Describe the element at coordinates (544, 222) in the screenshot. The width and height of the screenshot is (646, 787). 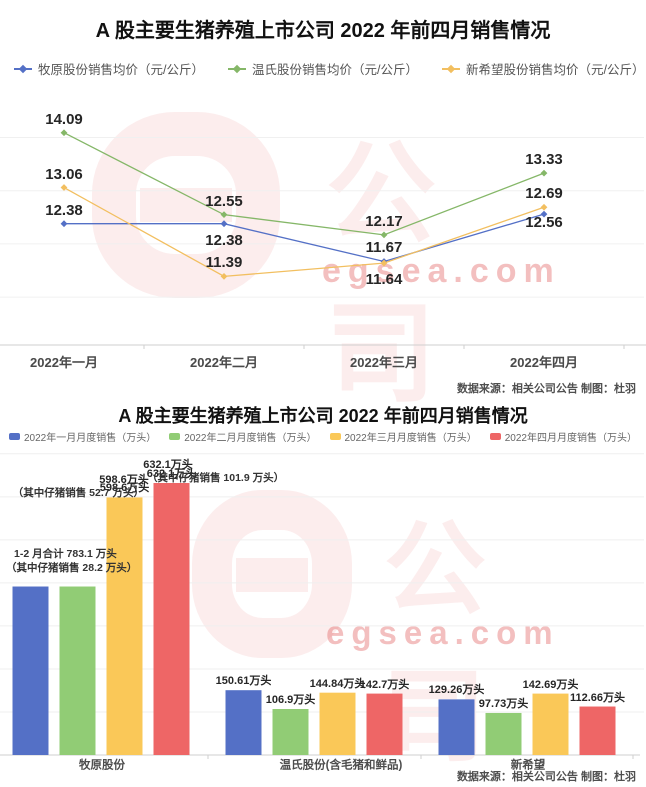
I see `point-label: 12.56` at that location.